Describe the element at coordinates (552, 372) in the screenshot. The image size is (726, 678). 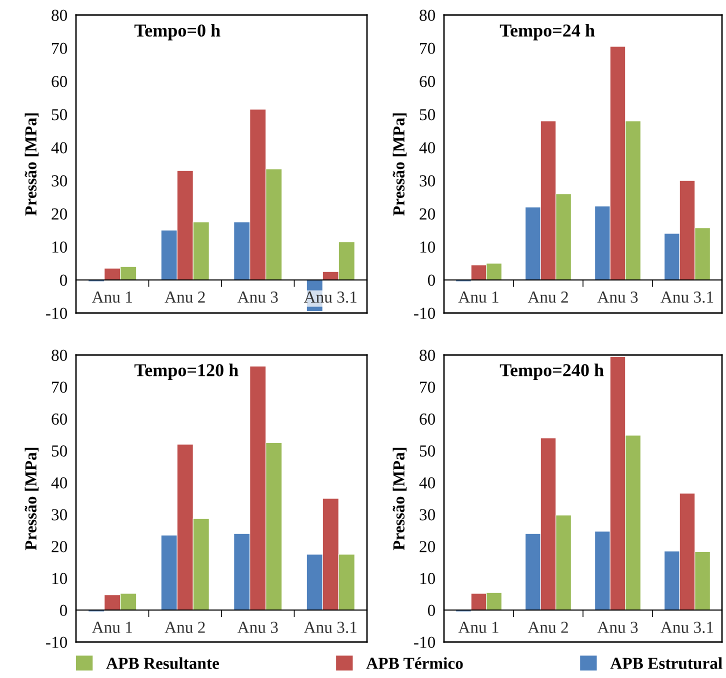
I see `chart-title: Tempo=240 h` at that location.